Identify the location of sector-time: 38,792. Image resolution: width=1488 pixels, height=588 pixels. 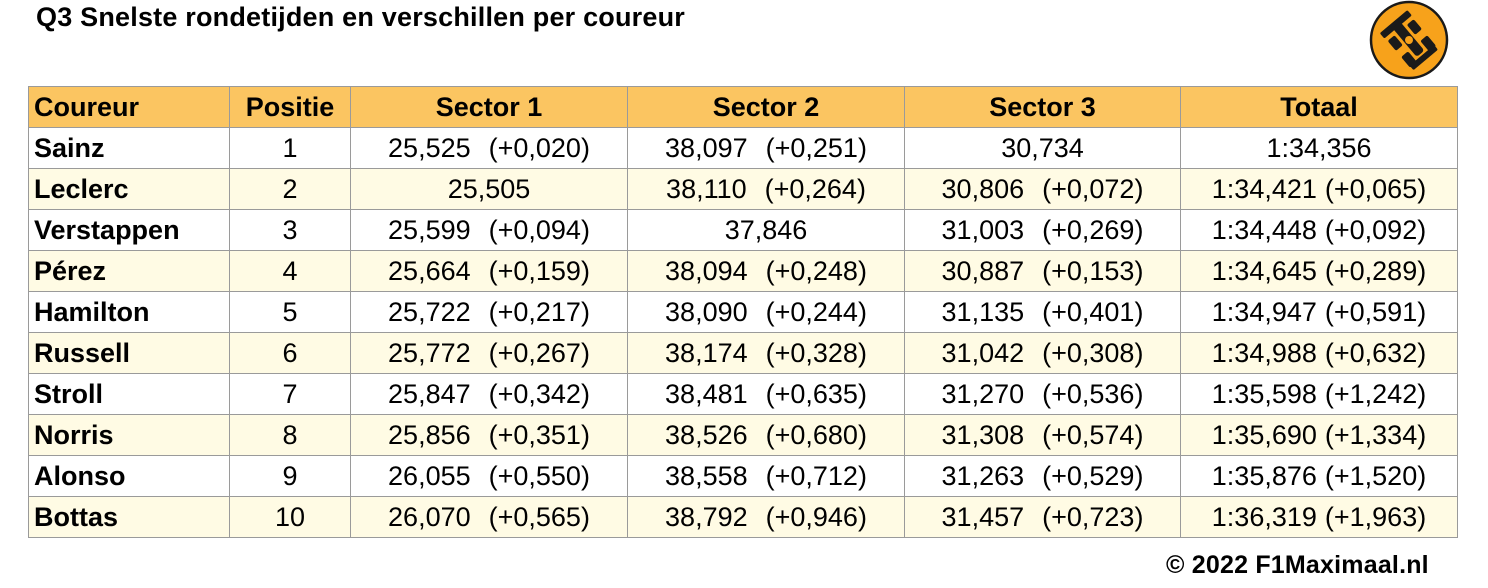
(706, 516).